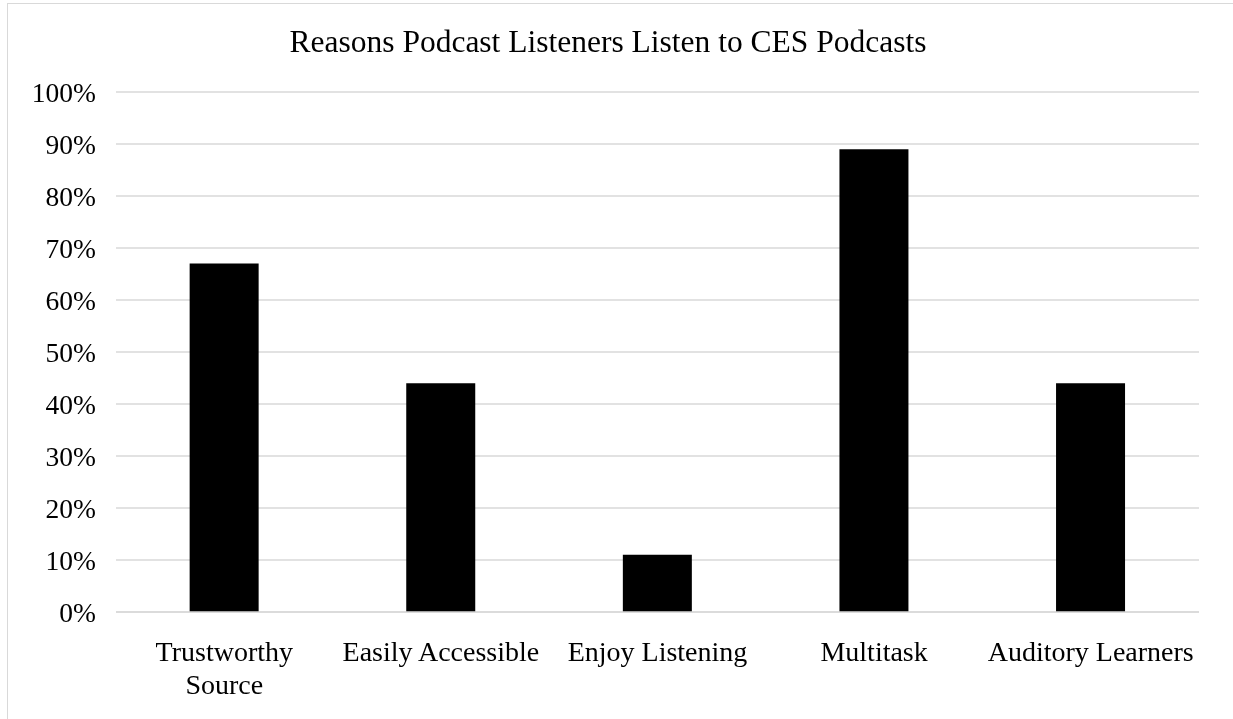  What do you see at coordinates (77, 612) in the screenshot?
I see `y-tick-label: 0%` at bounding box center [77, 612].